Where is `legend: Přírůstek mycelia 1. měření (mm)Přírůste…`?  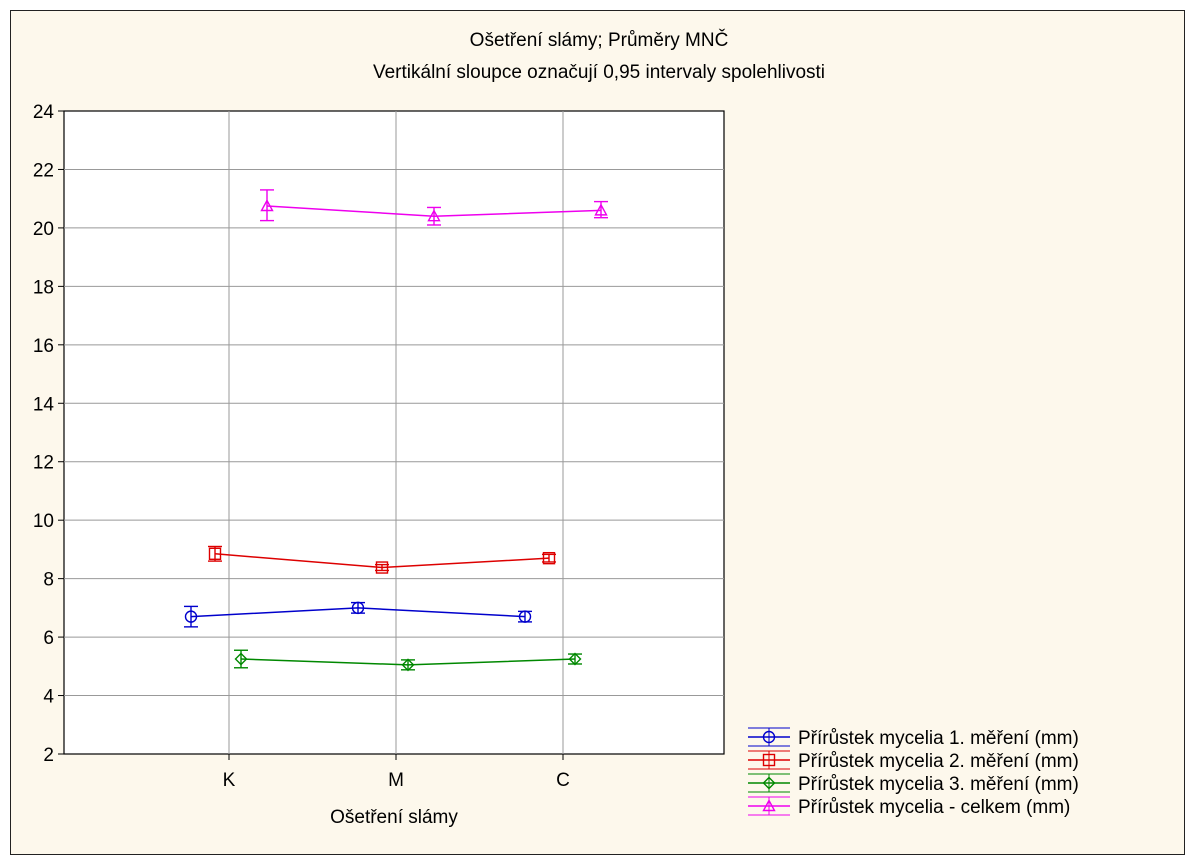 legend: Přírůstek mycelia 1. měření (mm)Přírůste… is located at coordinates (913, 772).